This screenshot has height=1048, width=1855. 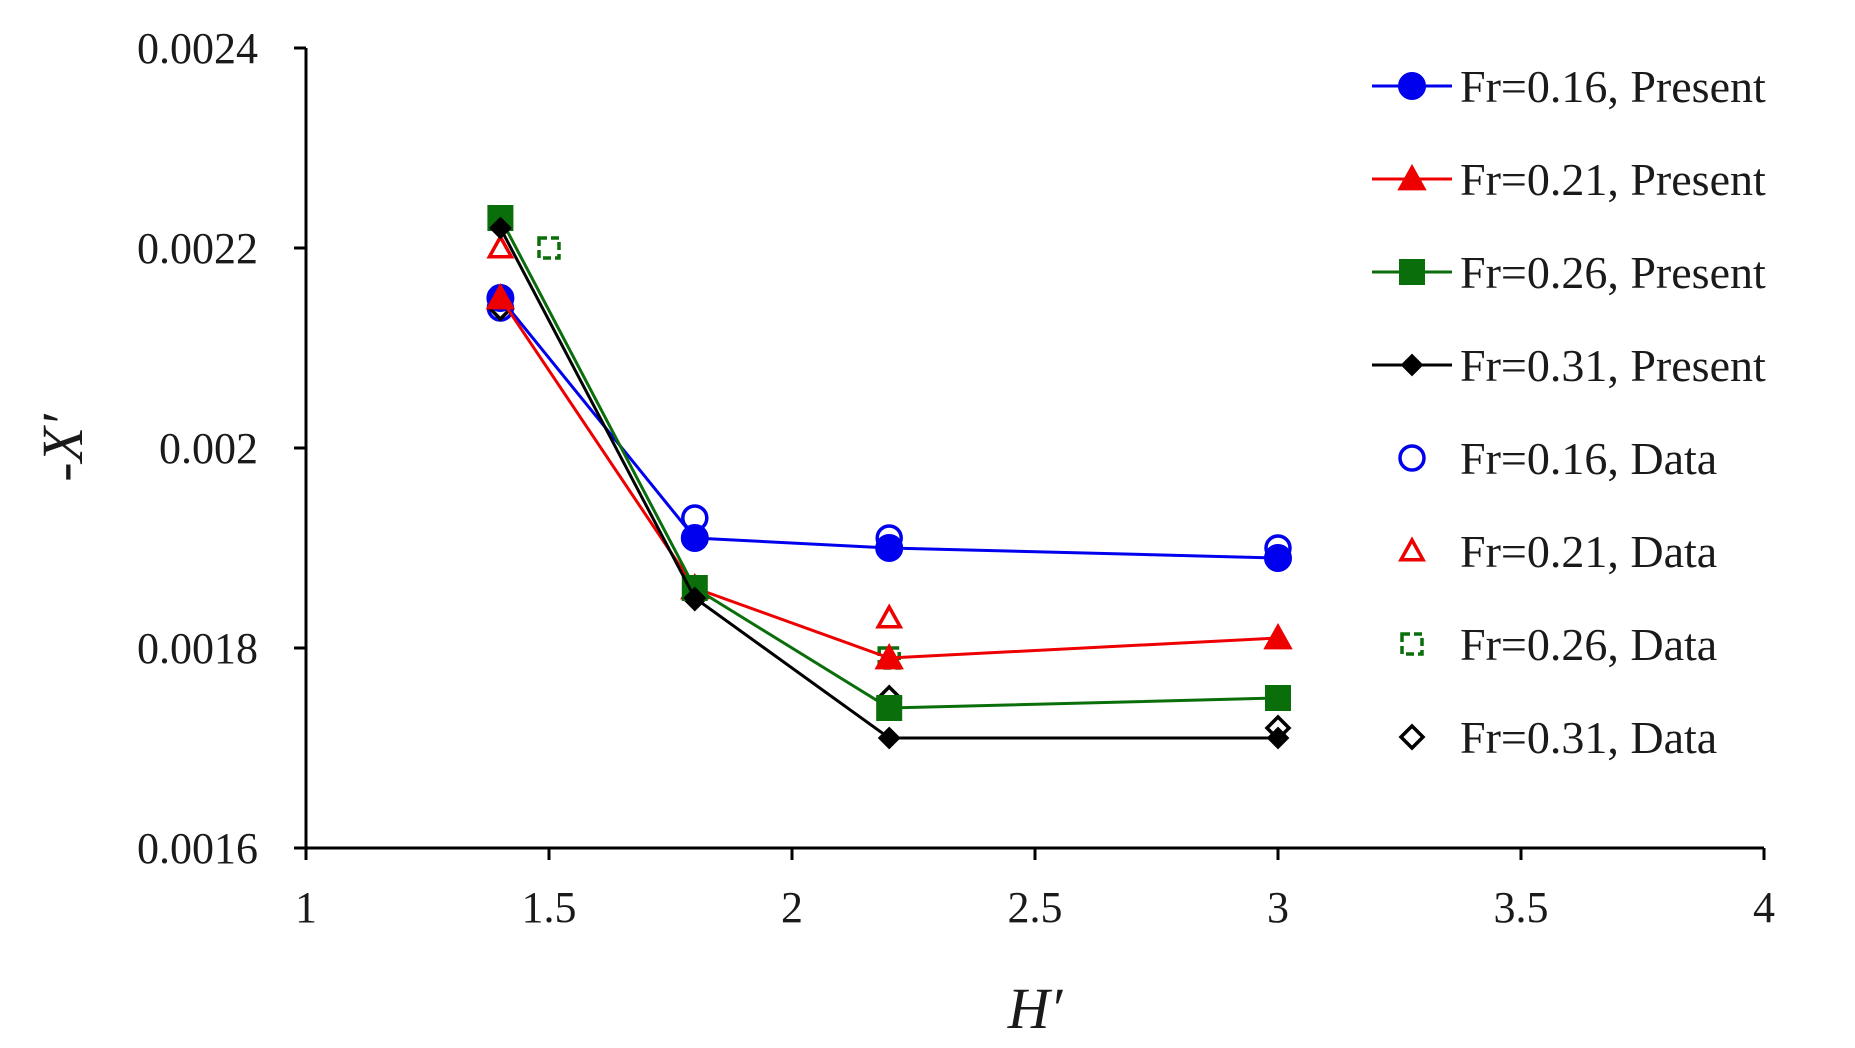 What do you see at coordinates (208, 448) in the screenshot?
I see `y-tick-label: 0.002` at bounding box center [208, 448].